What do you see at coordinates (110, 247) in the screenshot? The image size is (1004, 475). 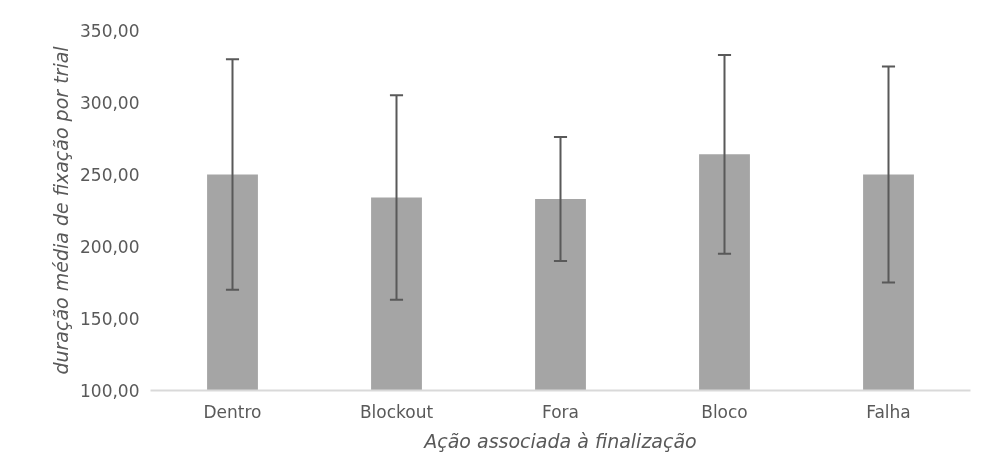 I see `y-tick-label: 200,00` at bounding box center [110, 247].